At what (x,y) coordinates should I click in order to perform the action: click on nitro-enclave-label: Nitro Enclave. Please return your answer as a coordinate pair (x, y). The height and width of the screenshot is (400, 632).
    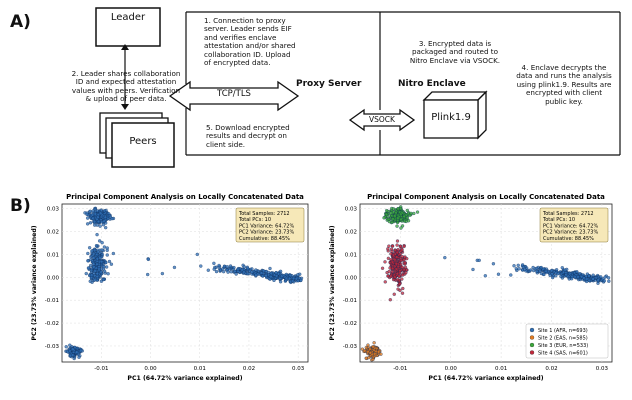
    Looking at the image, I should click on (432, 84).